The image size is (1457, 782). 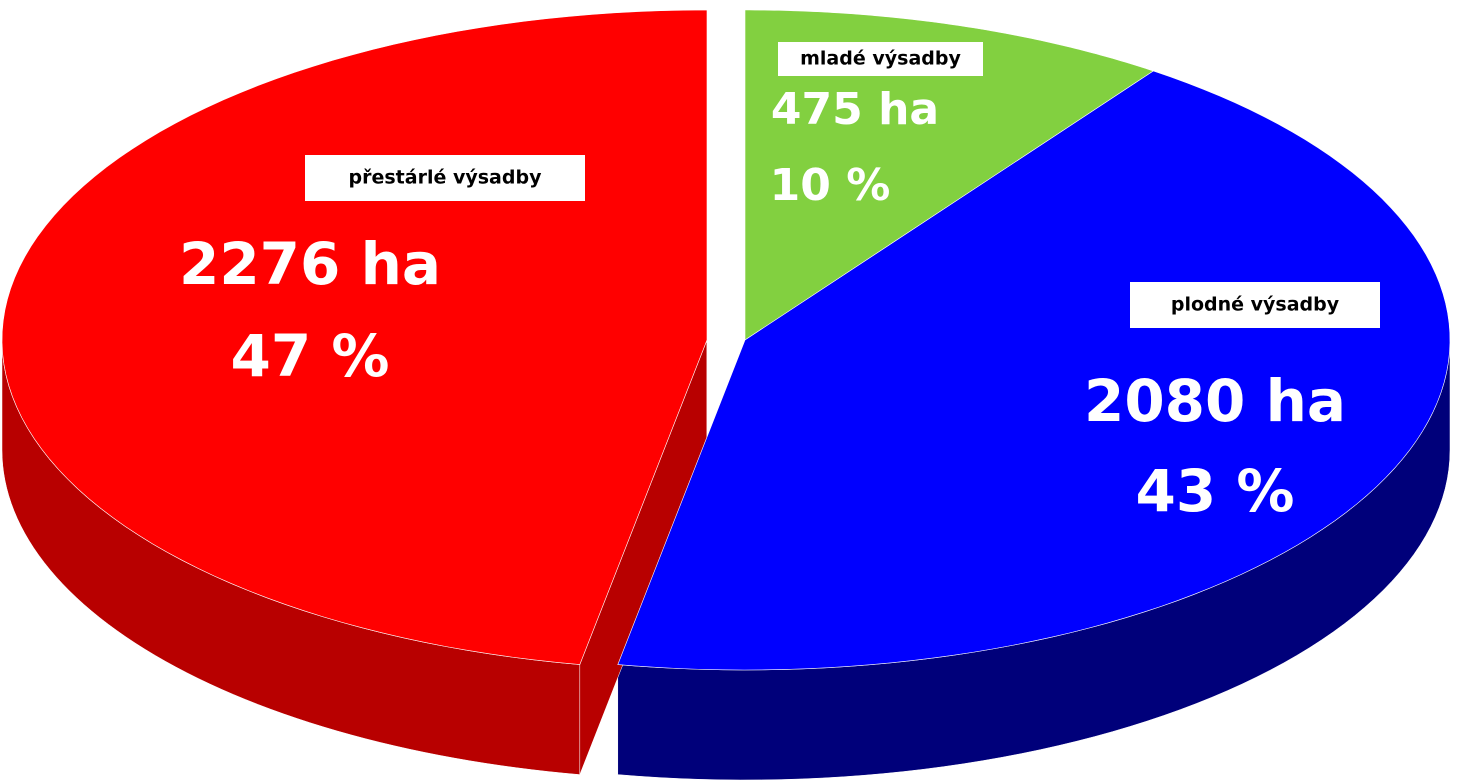 What do you see at coordinates (855, 109) in the screenshot?
I see `value-label: 475 ha` at bounding box center [855, 109].